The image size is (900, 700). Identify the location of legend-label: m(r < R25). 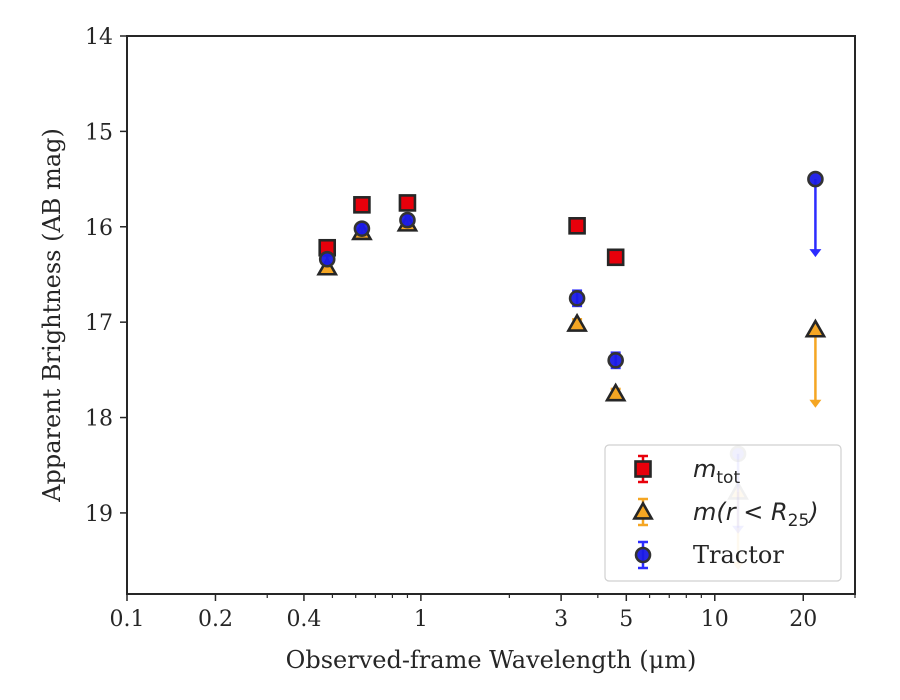
(756, 514).